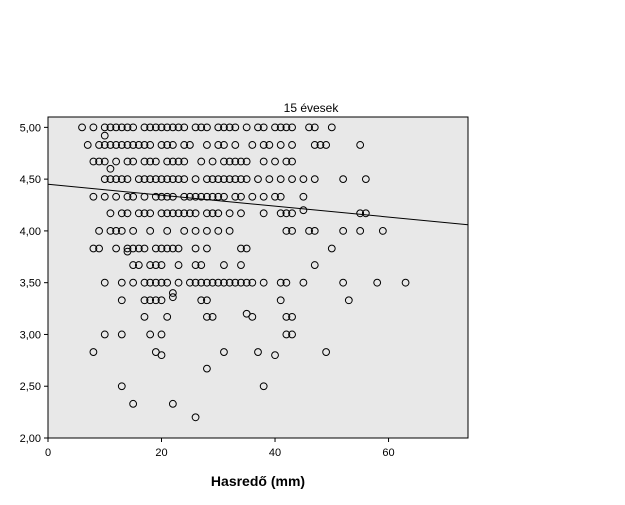 The image size is (625, 505). Describe the element at coordinates (48, 453) in the screenshot. I see `x-tick-label: 0` at that location.